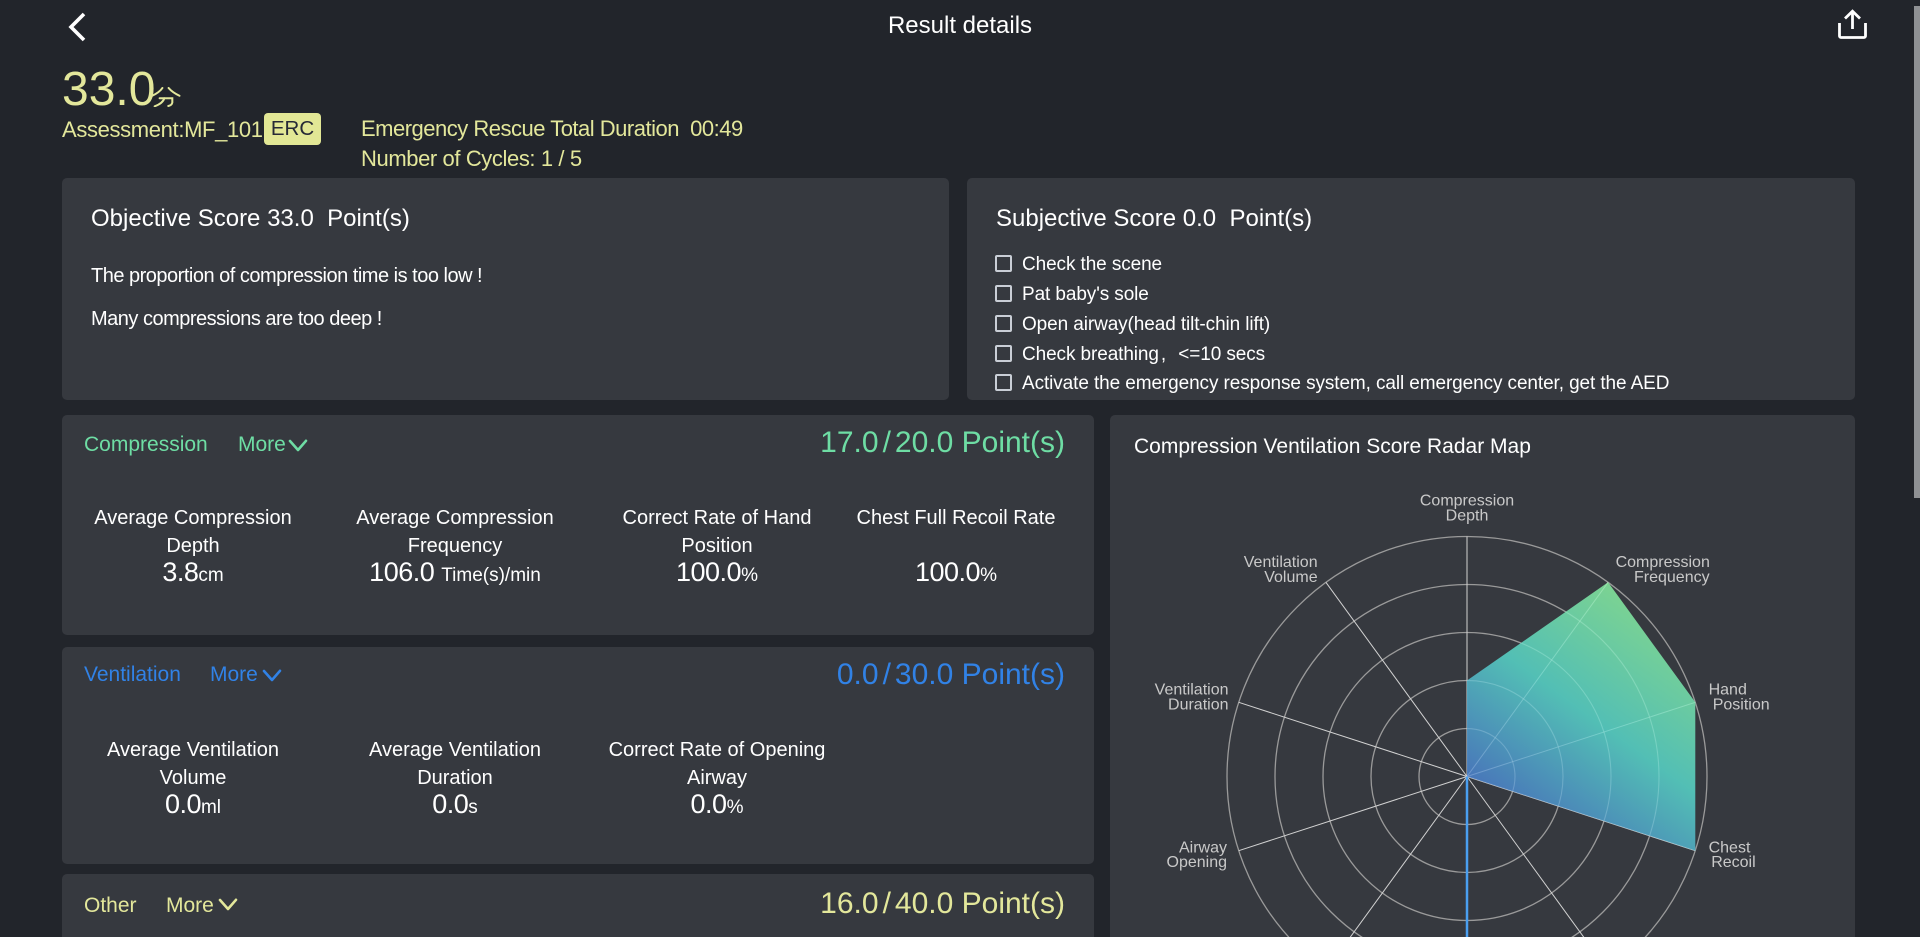  What do you see at coordinates (1733, 862) in the screenshot?
I see `svg-text: Recoil` at bounding box center [1733, 862].